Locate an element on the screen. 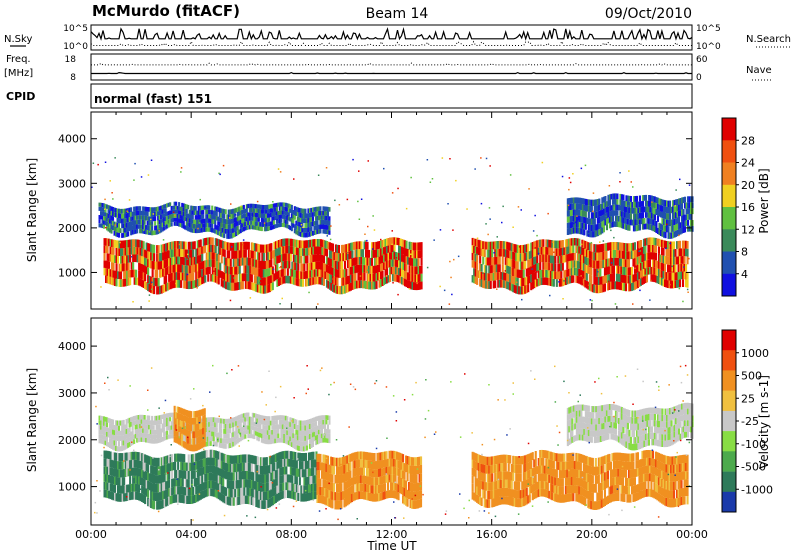 Image resolution: width=800 pixels, height=554 pixels. cpid-value: normal (fast) 151 is located at coordinates (153, 99).